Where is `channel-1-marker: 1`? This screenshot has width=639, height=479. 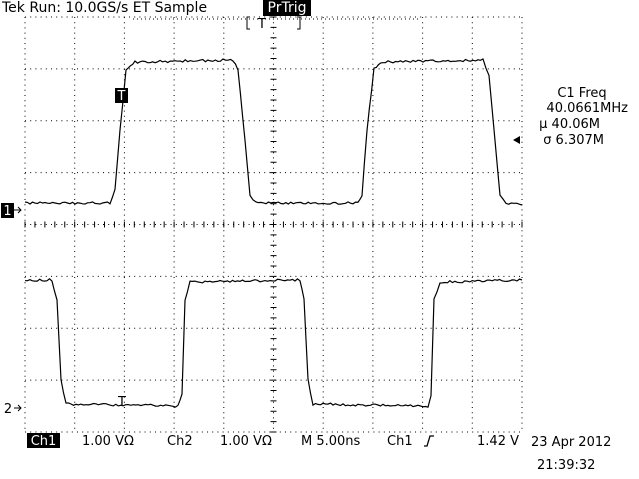
channel-1-marker: 1 is located at coordinates (7, 211).